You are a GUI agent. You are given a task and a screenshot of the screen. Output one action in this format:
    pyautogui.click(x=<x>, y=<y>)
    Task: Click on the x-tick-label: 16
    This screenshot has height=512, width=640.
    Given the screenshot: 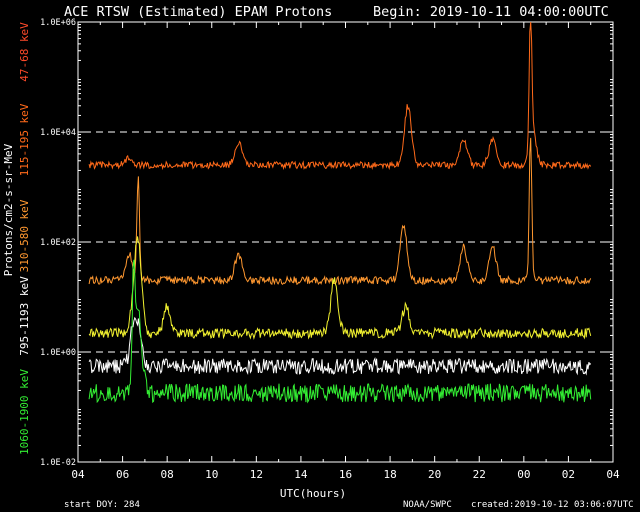 What is the action you would take?
    pyautogui.click(x=345, y=474)
    